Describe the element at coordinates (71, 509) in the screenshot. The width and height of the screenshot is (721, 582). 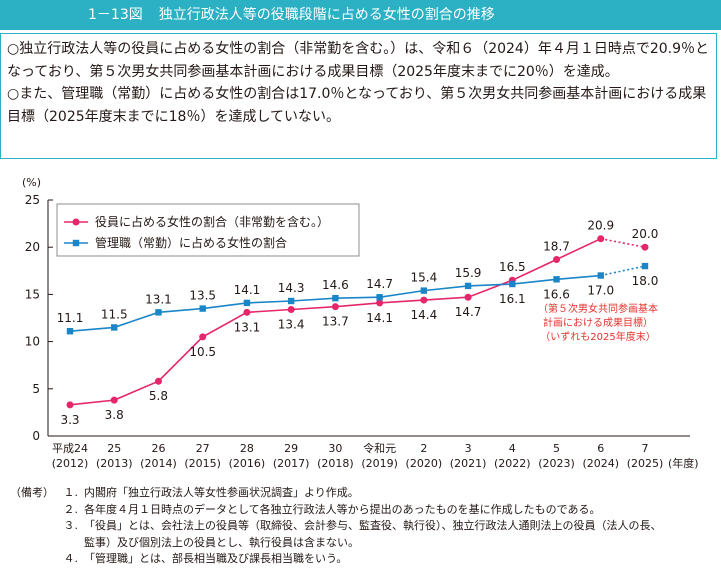
I see `note-number: ２.` at that location.